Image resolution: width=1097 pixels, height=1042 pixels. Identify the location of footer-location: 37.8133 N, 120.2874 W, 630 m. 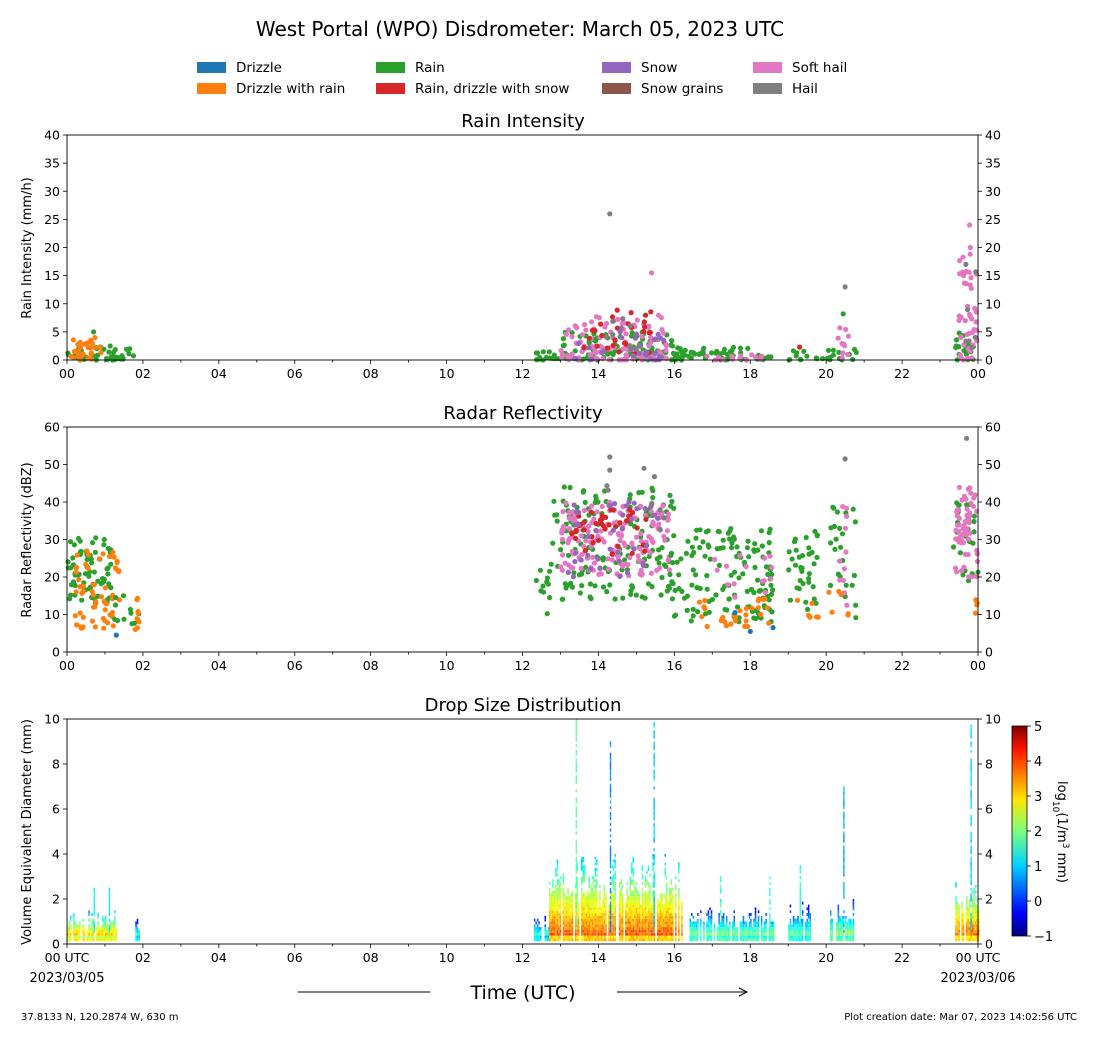
(100, 1017).